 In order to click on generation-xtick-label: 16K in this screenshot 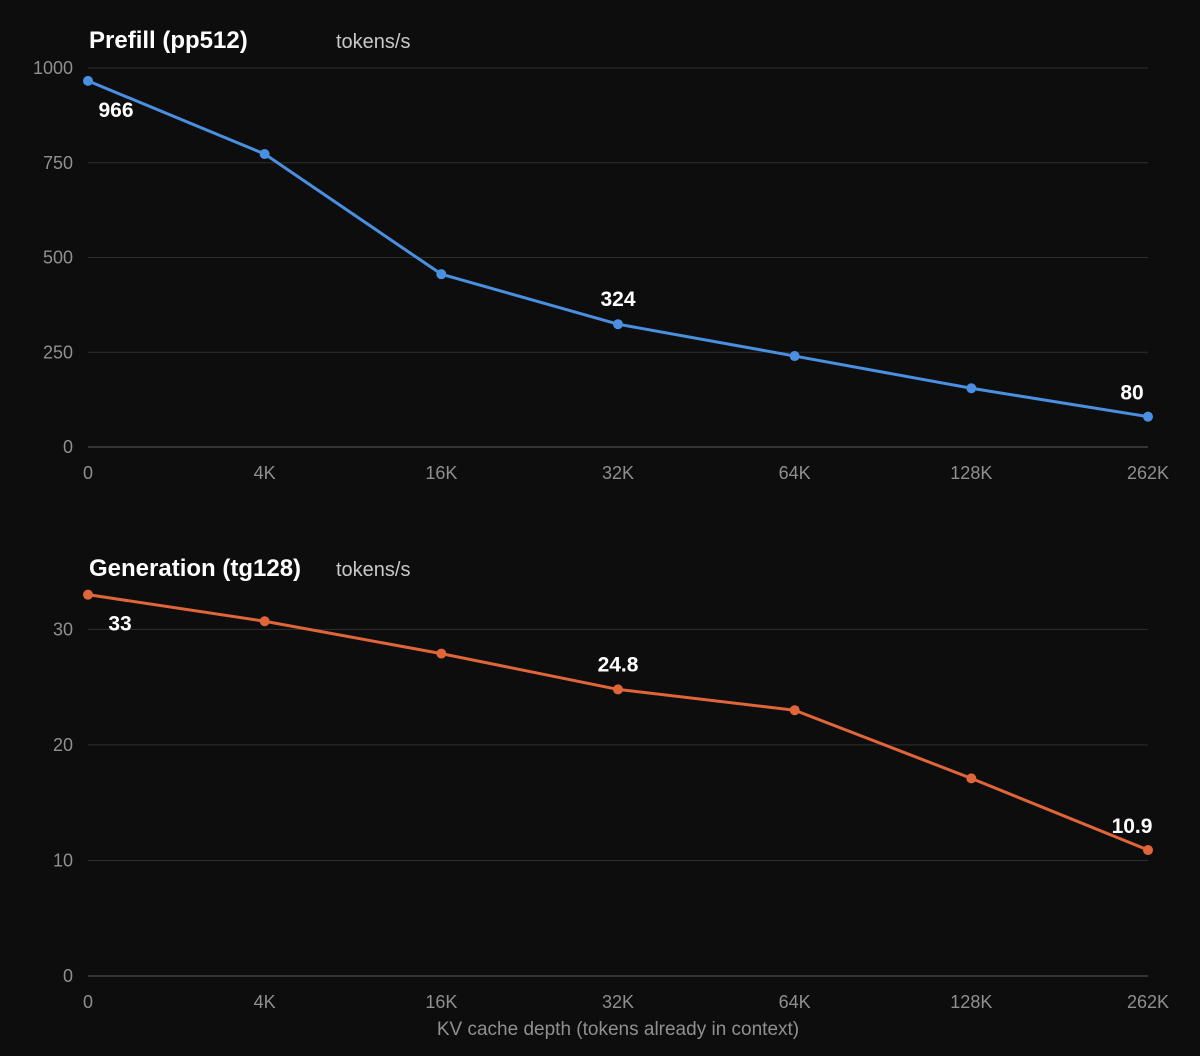, I will do `click(441, 1002)`.